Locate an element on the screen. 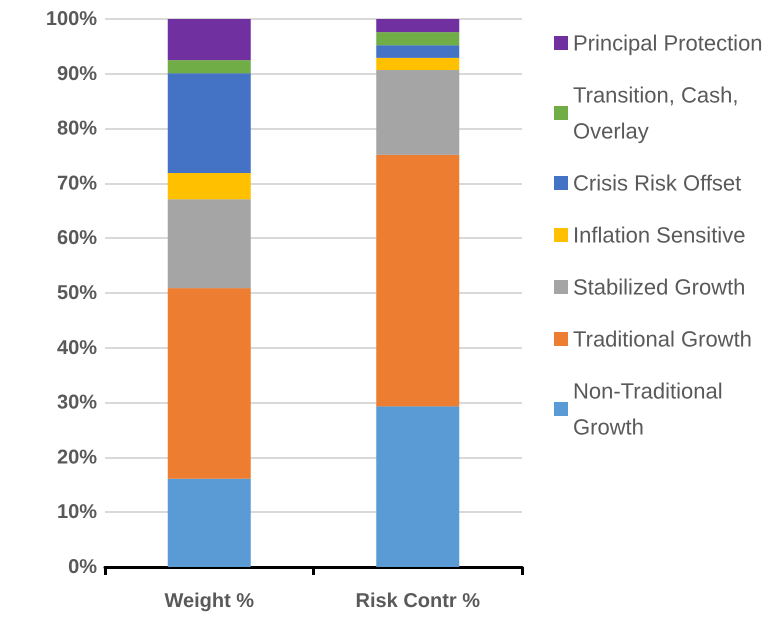 The image size is (780, 621). y-tick-label: 20% is located at coordinates (77, 457).